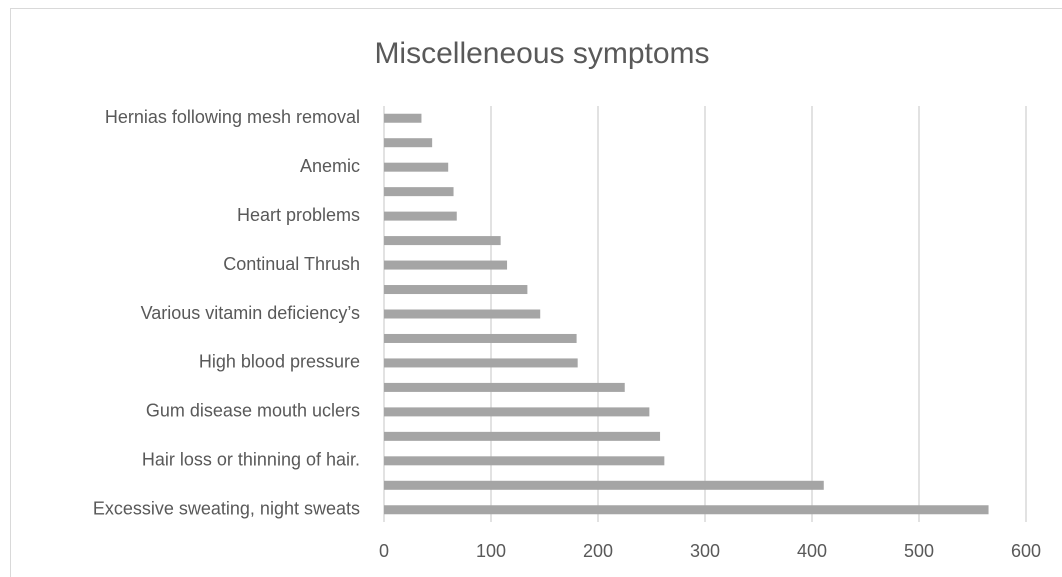 Image resolution: width=1062 pixels, height=577 pixels. I want to click on y-tick-label: Excessive sweating, night sweats, so click(226, 509).